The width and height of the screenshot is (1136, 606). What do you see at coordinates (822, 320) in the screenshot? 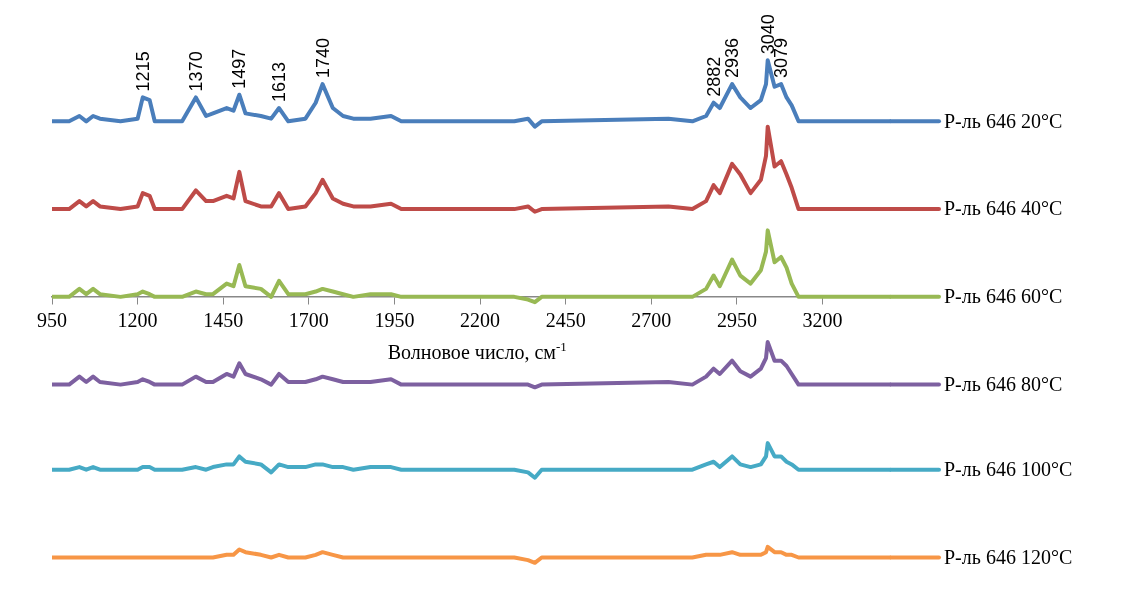
I see `x-tick-label: 3200` at bounding box center [822, 320].